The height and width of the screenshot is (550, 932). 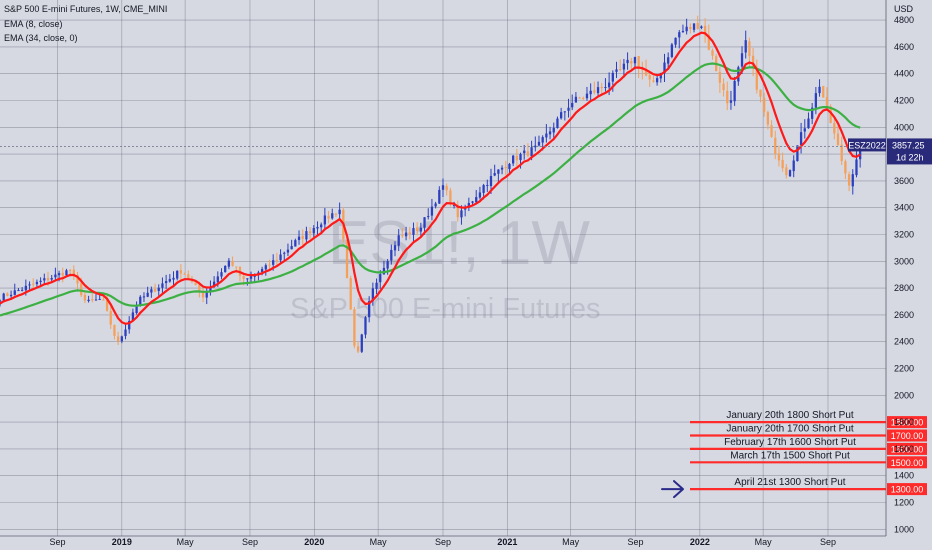 What do you see at coordinates (904, 101) in the screenshot?
I see `price-tick-label: 4200` at bounding box center [904, 101].